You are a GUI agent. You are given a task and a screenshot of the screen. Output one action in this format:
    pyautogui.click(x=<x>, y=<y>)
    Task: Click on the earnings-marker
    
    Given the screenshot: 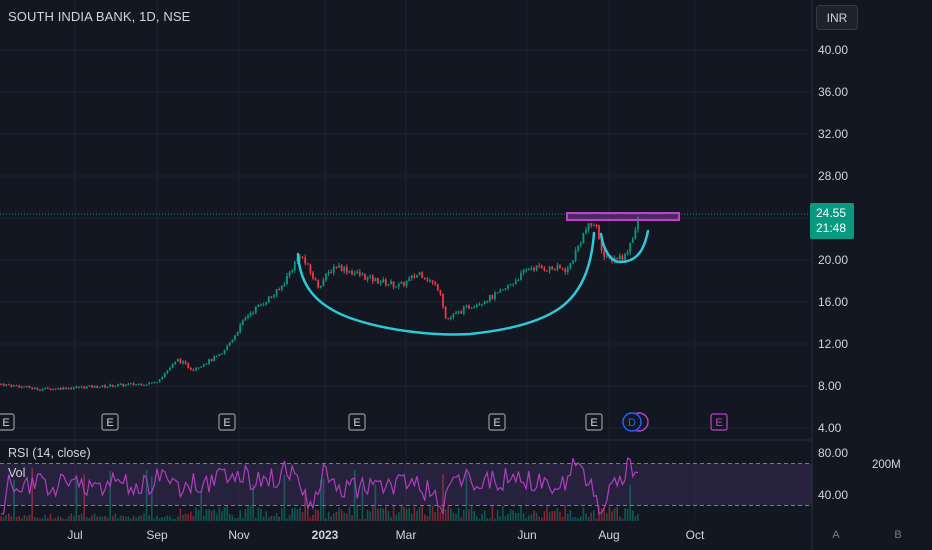 What is the action you would take?
    pyautogui.click(x=719, y=422)
    